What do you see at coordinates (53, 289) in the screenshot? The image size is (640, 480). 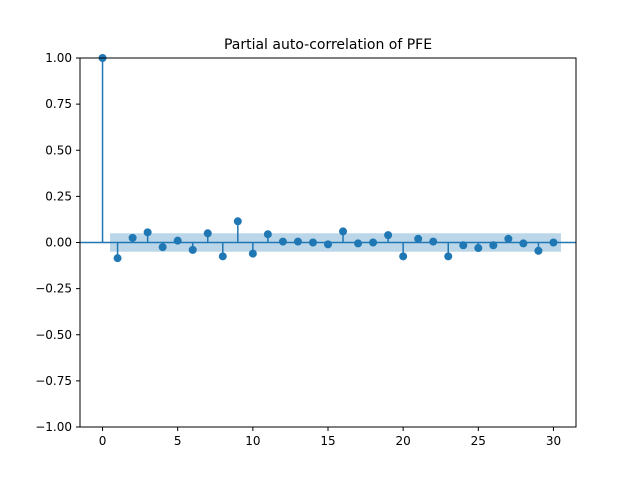 I see `y-tick-label-3: −0.25` at bounding box center [53, 289].